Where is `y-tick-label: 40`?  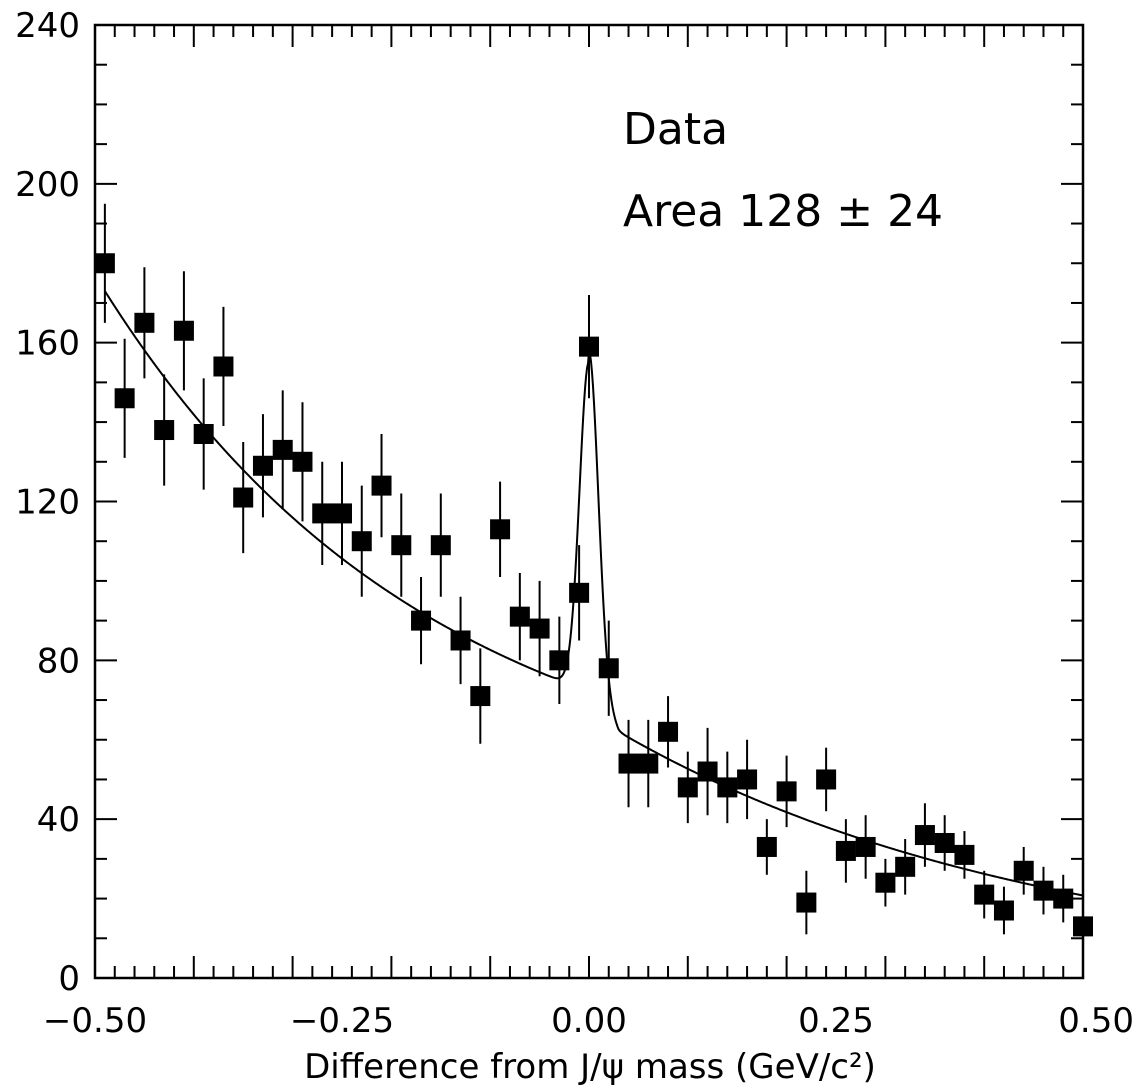
y-tick-label: 40 is located at coordinates (58, 820).